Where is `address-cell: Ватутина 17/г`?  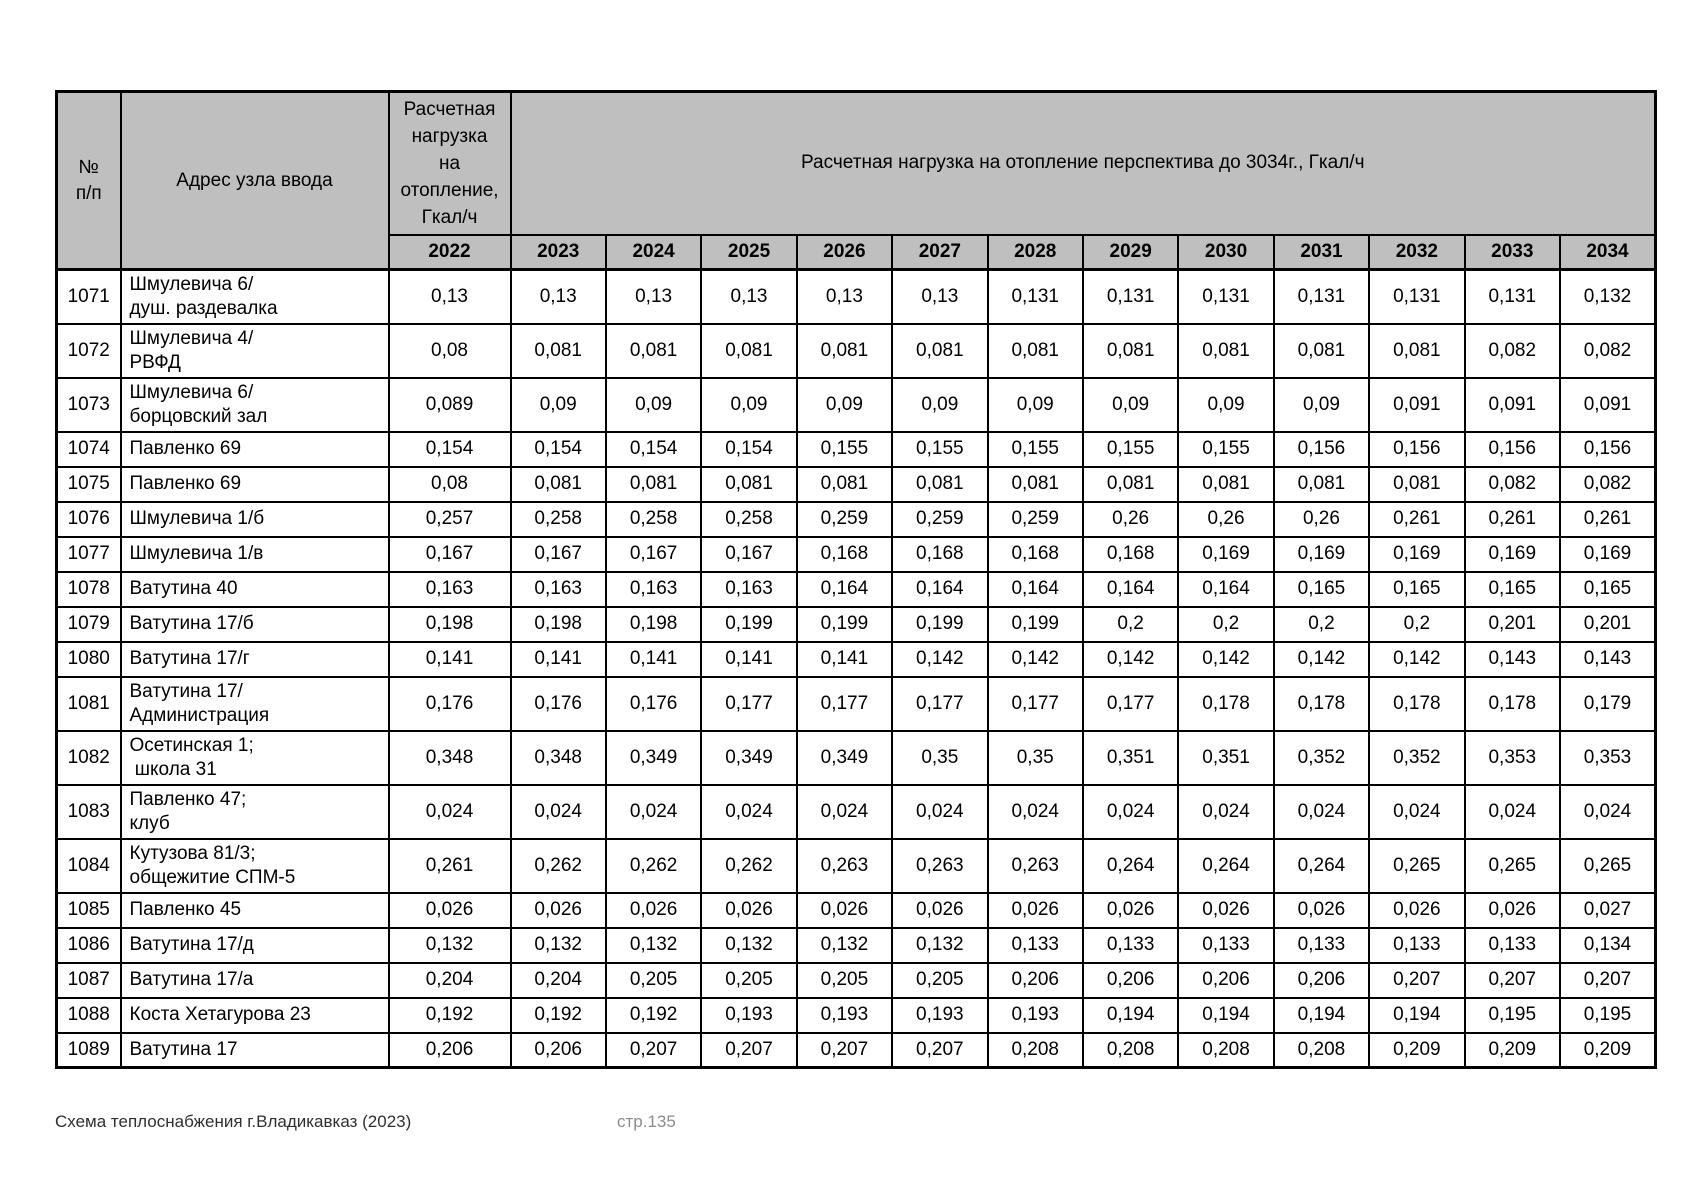
address-cell: Ватутина 17/г is located at coordinates (254, 659).